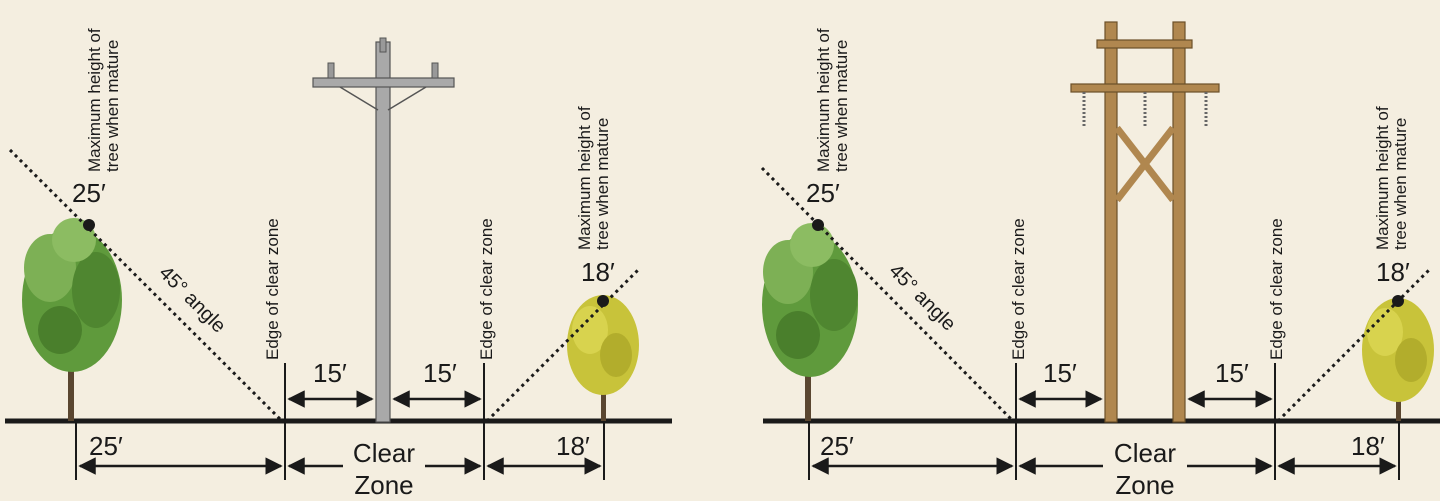 The width and height of the screenshot is (1440, 501). I want to click on single-pole-icon, so click(383, 230).